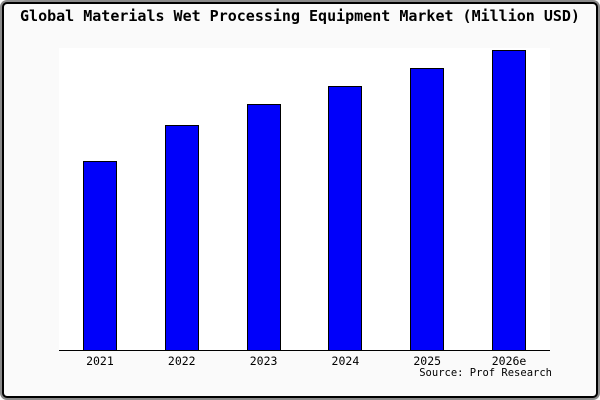 This screenshot has height=400, width=600. I want to click on bar-2025, so click(427, 209).